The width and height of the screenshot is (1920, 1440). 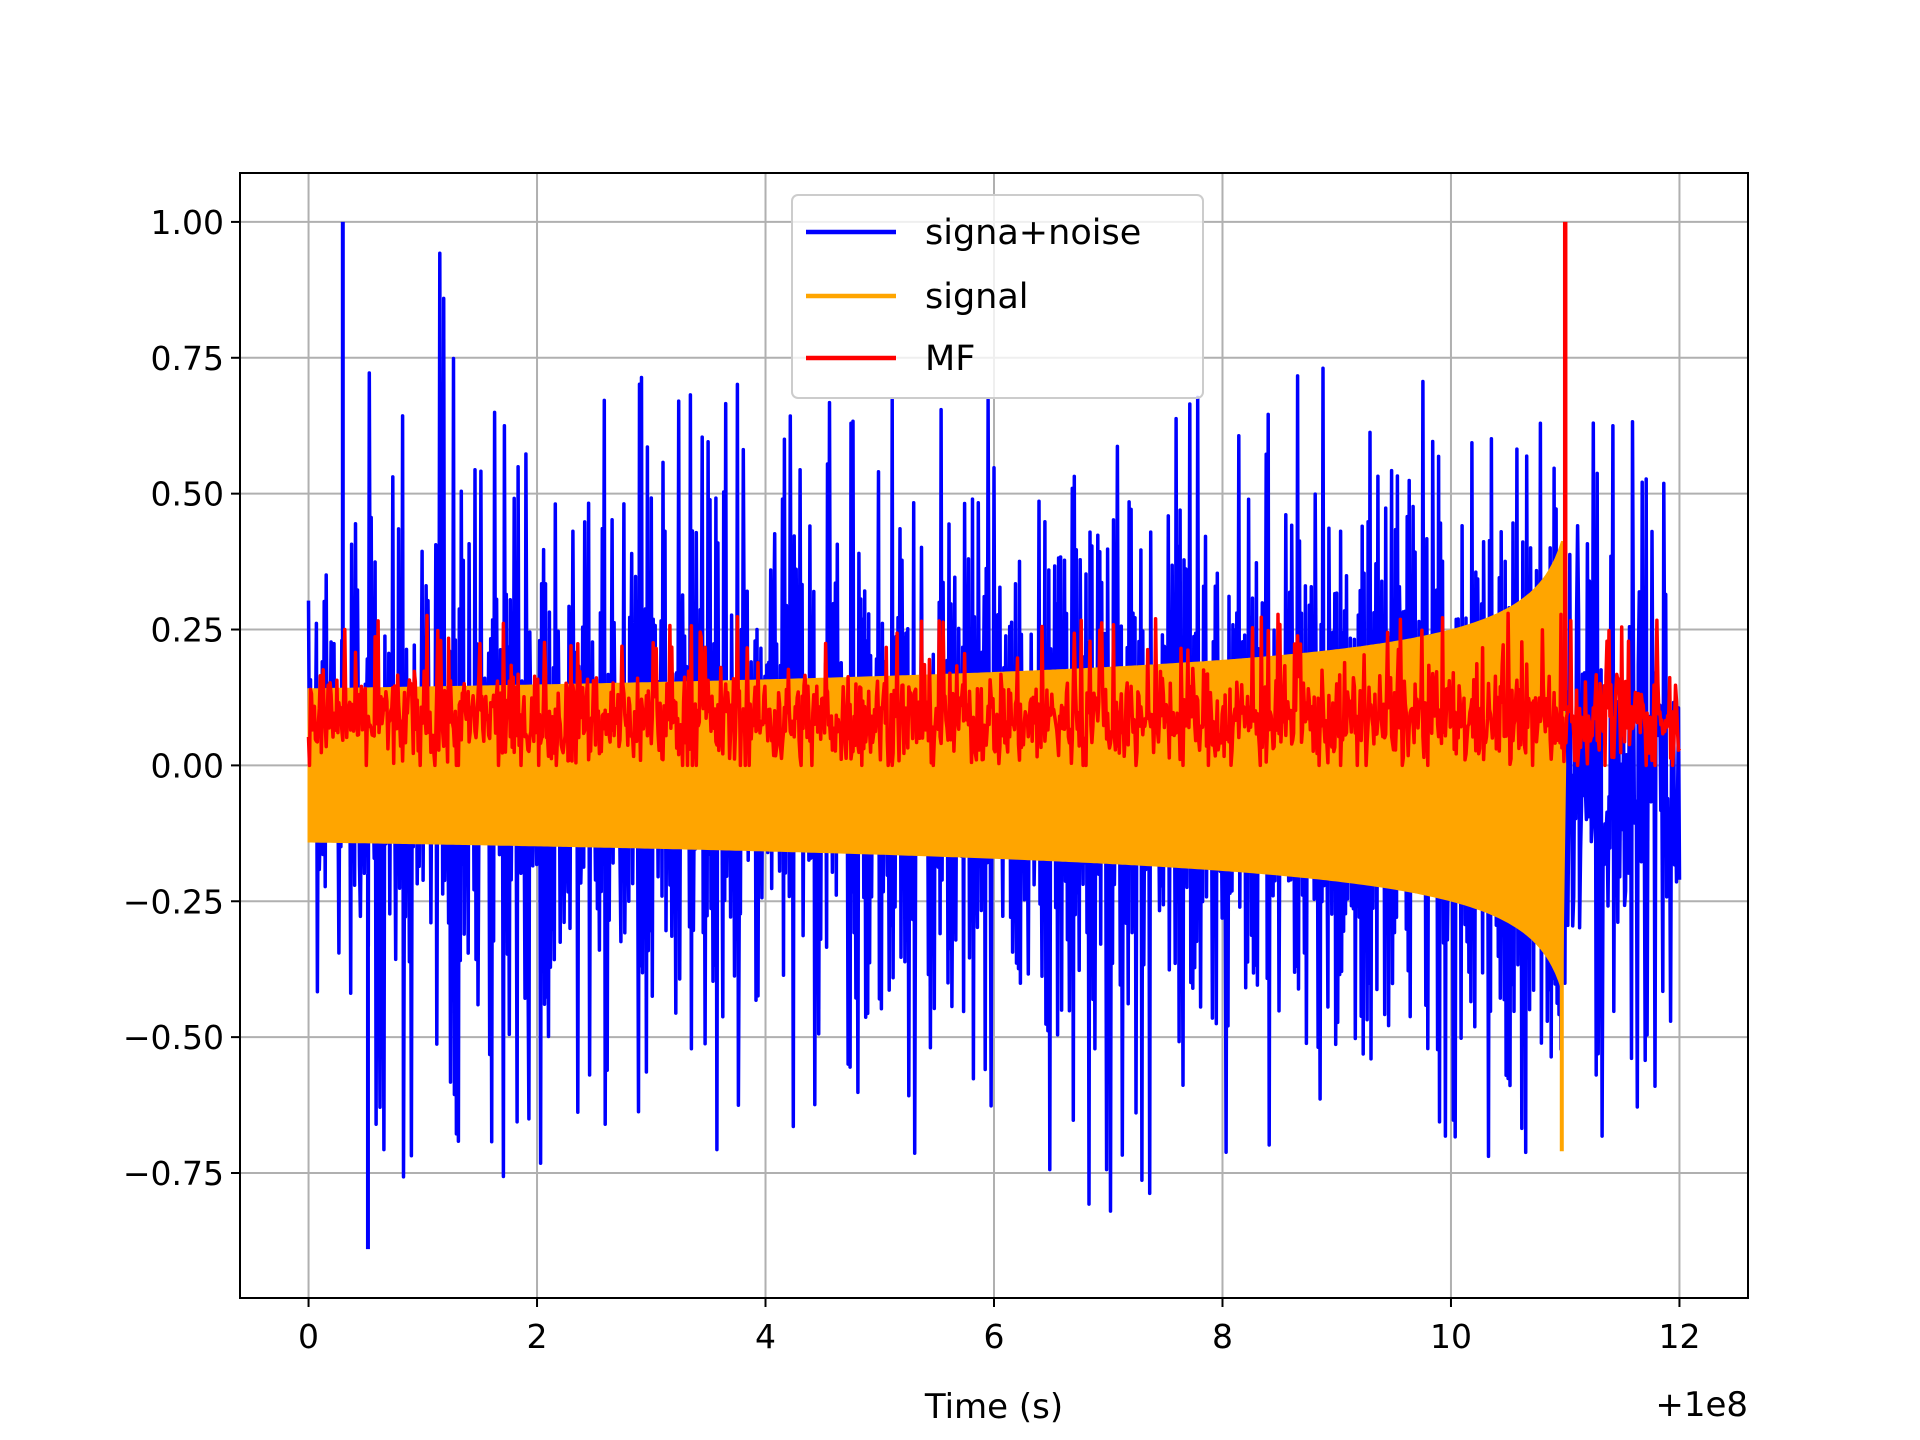 I want to click on y-tick-label-0: −0.75, so click(x=173, y=1173).